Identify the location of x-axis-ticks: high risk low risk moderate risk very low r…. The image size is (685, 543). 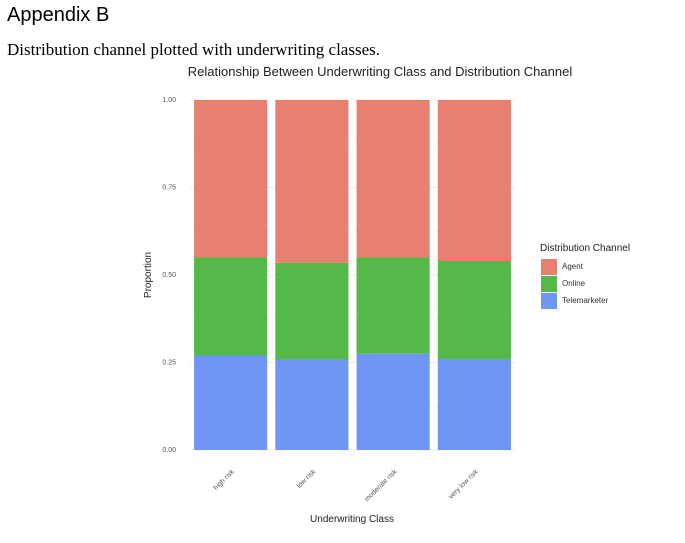
(346, 485).